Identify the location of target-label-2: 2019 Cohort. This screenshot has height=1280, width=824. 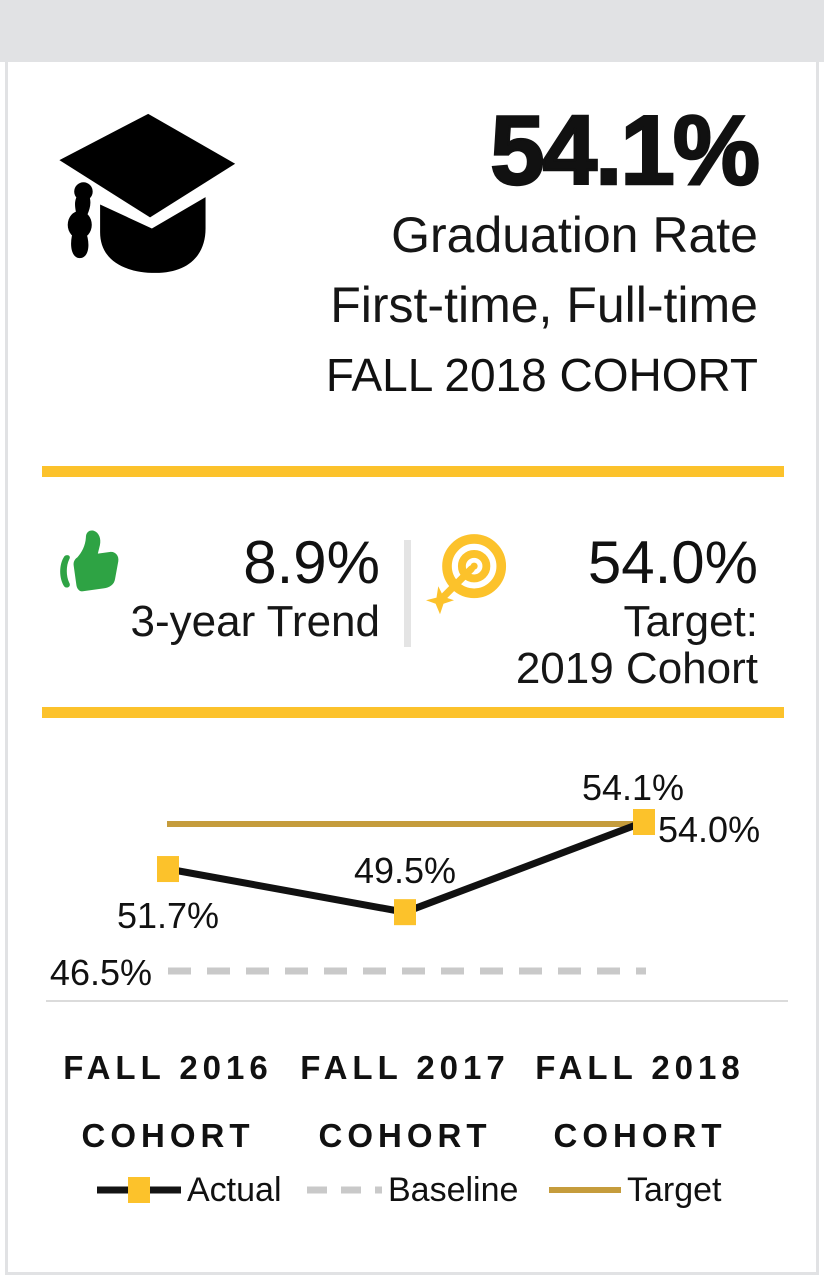
(636, 668).